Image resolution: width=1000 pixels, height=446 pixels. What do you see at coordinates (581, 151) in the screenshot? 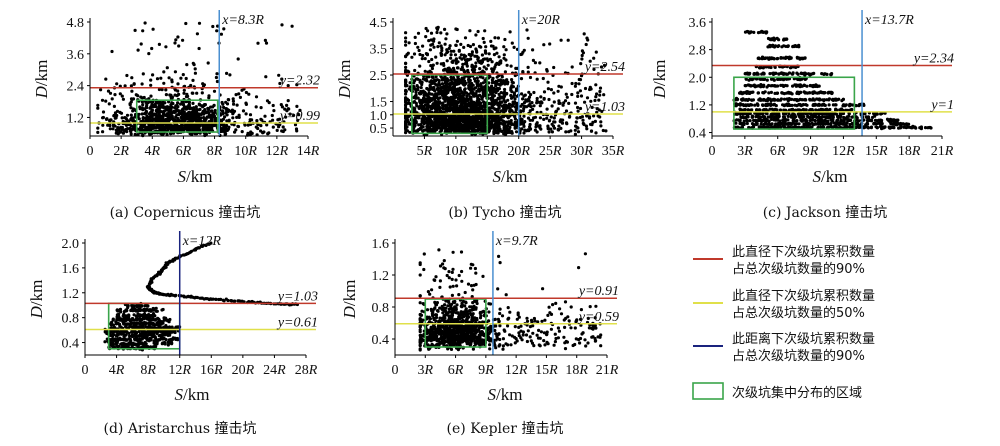
I see `x-tick-label: 30R` at bounding box center [581, 151].